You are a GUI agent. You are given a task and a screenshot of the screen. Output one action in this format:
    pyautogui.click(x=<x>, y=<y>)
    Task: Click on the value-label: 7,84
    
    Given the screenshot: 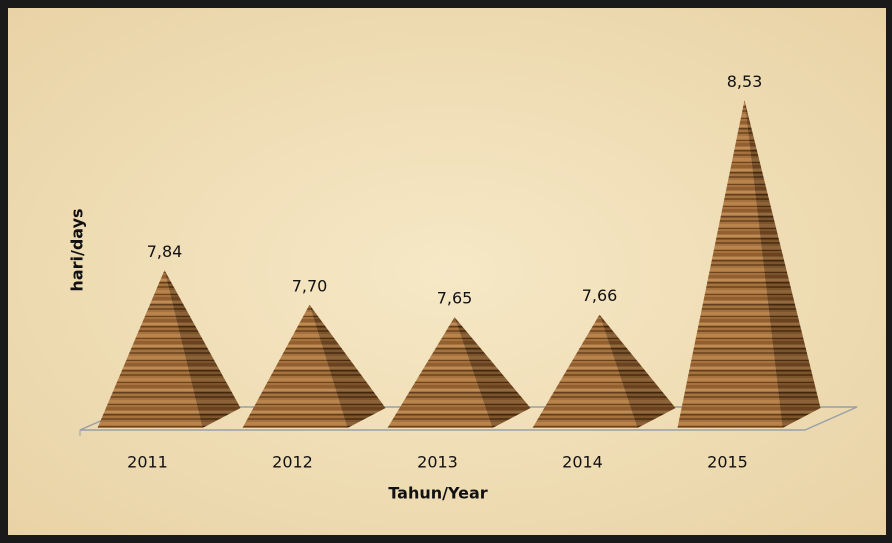 What is the action you would take?
    pyautogui.click(x=165, y=251)
    